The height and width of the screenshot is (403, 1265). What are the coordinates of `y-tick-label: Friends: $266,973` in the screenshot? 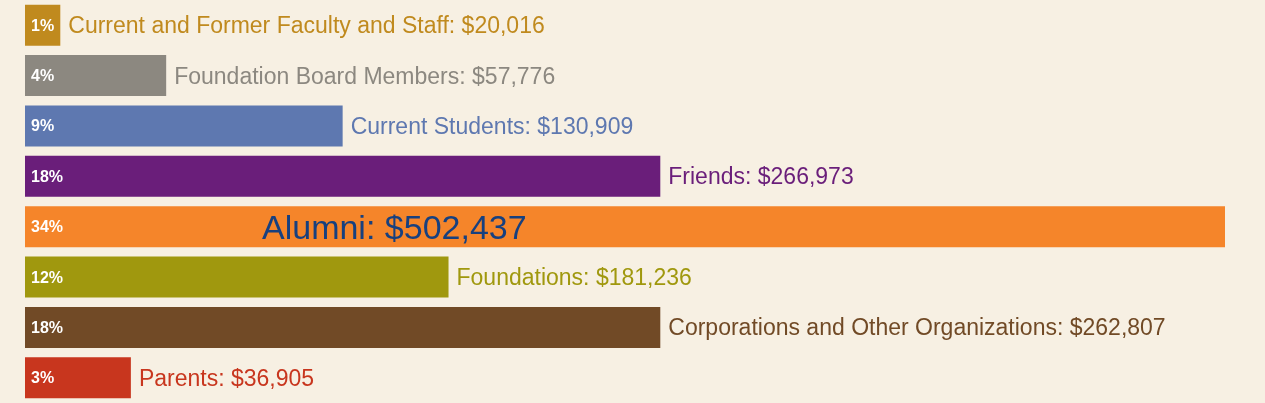 It's located at (761, 176).